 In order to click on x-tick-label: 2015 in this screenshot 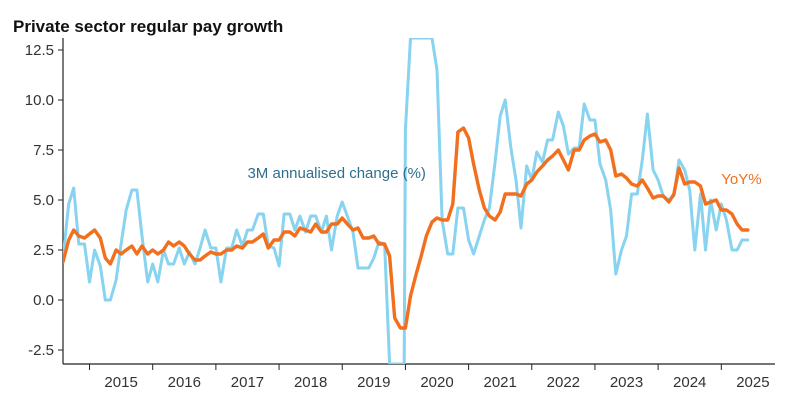, I will do `click(120, 382)`.